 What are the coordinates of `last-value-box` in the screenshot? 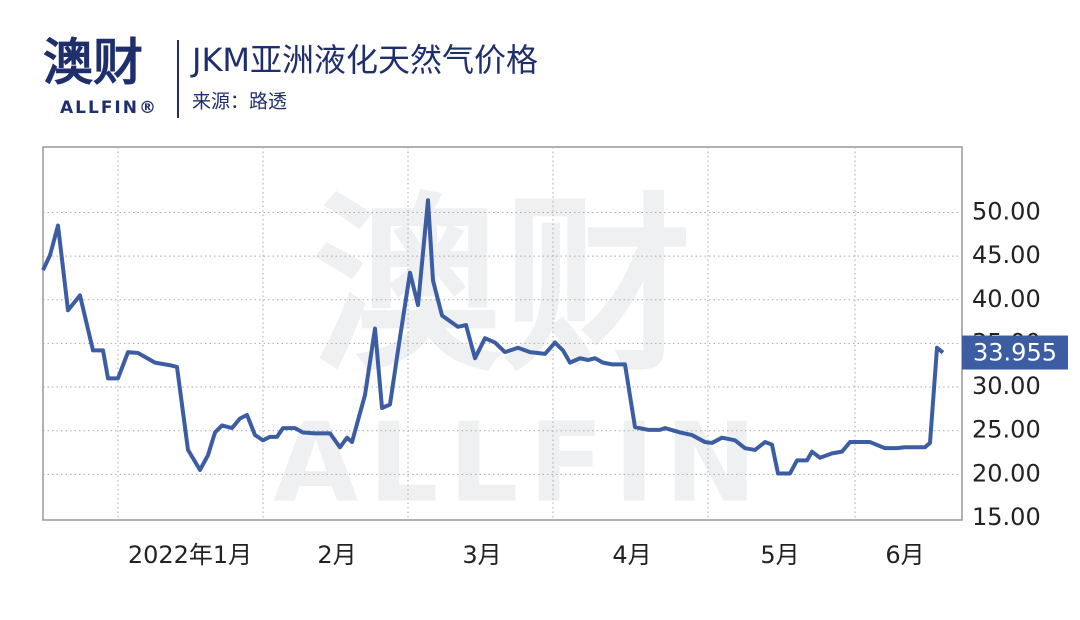 It's located at (1015, 352).